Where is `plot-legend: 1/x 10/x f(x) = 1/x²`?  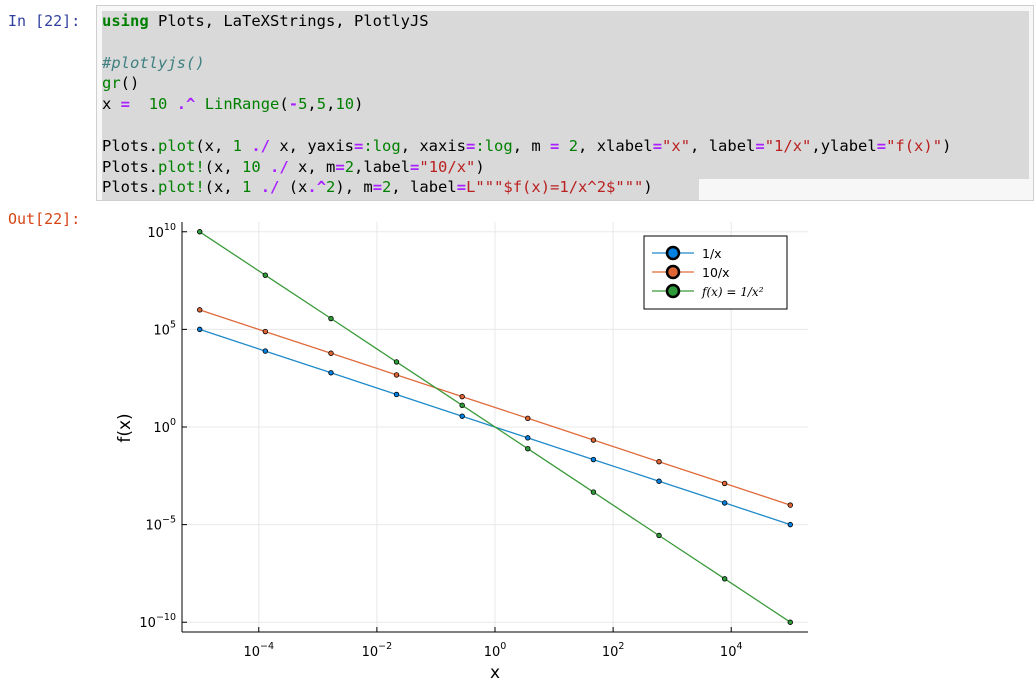
plot-legend: 1/x 10/x f(x) = 1/x² is located at coordinates (715, 272).